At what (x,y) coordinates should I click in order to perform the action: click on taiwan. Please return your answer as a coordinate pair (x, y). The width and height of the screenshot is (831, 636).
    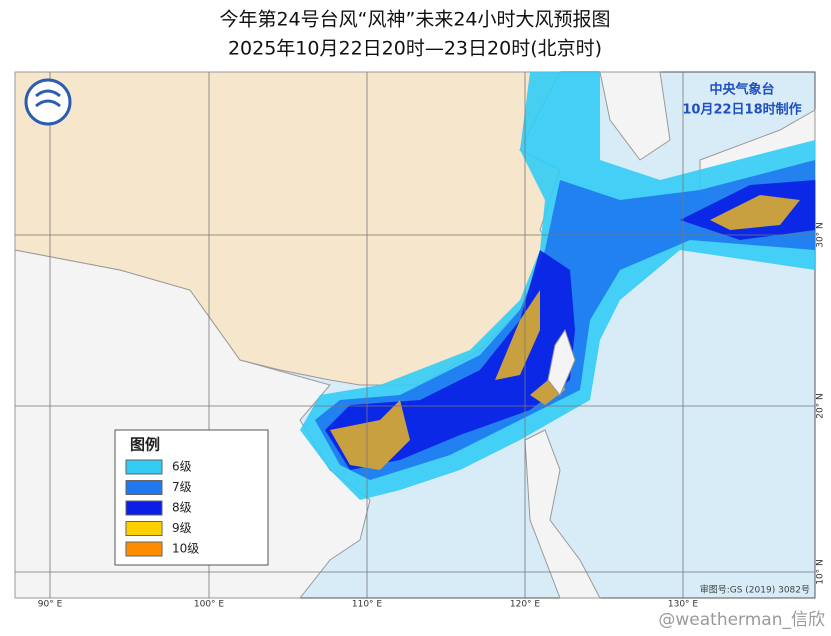
    Looking at the image, I should click on (561, 362).